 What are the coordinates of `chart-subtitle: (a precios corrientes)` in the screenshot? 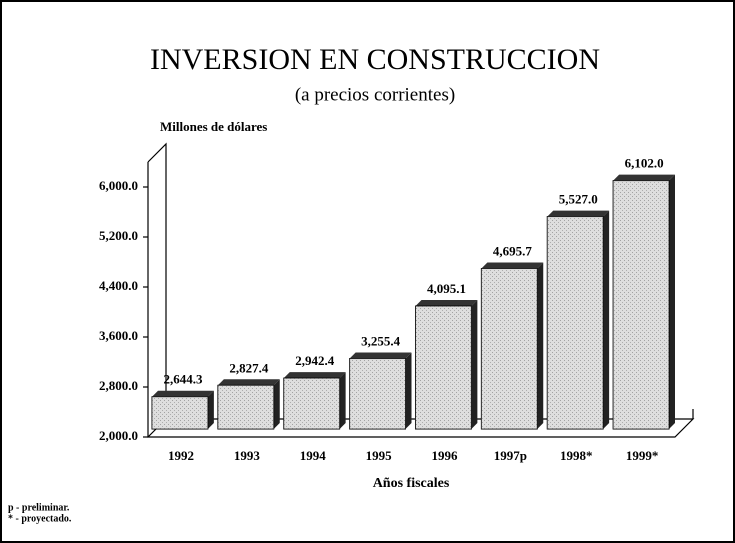 It's located at (375, 94).